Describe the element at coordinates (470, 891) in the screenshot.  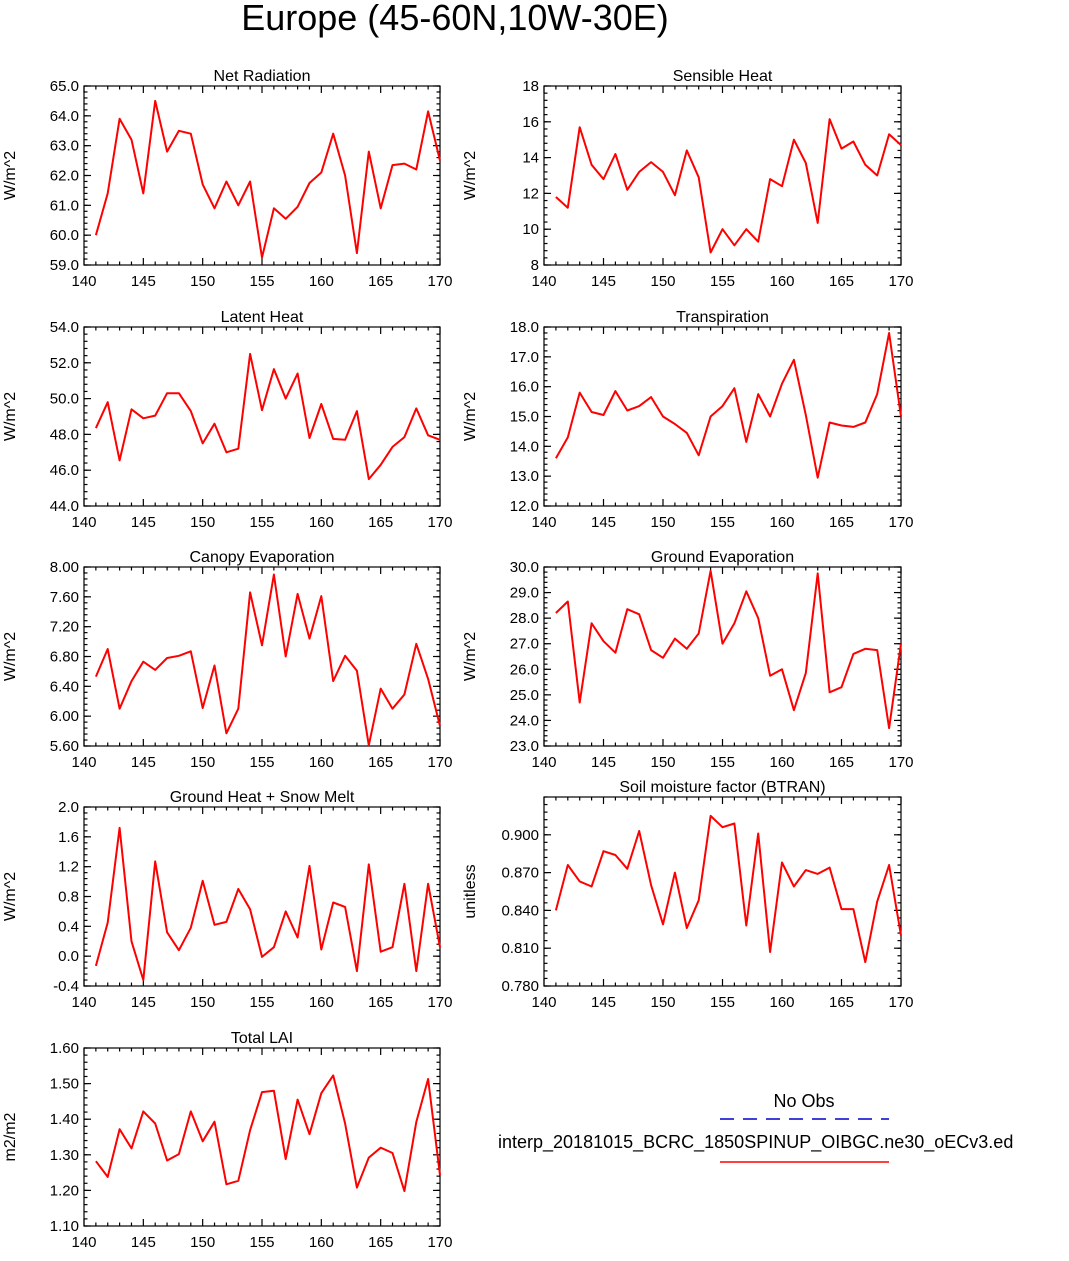
I see `y-axis-label: unitless` at that location.